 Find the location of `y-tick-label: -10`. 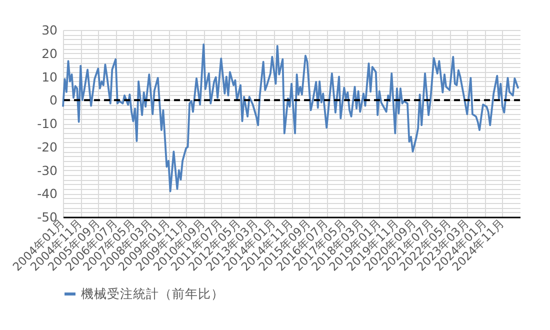

y-tick-label: -10 is located at coordinates (47, 123).